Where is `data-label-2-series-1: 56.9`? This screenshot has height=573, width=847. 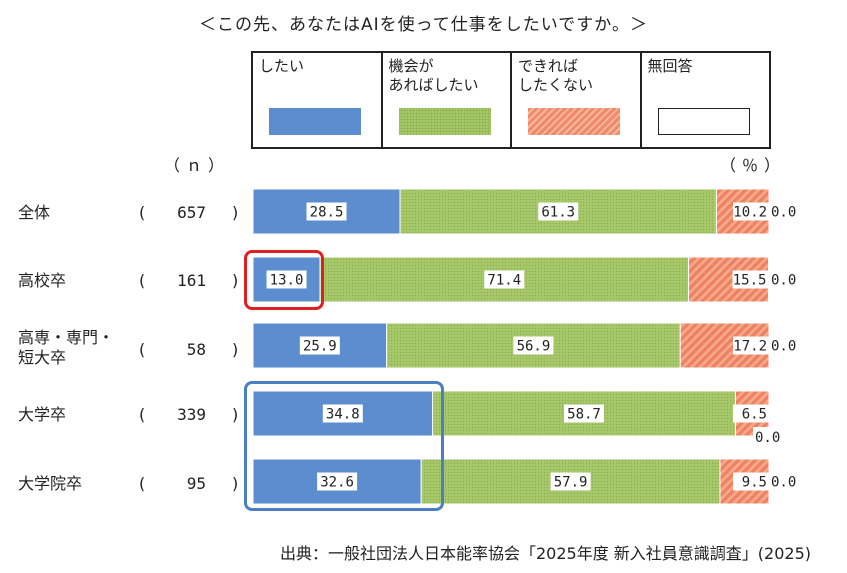 data-label-2-series-1: 56.9 is located at coordinates (534, 347).